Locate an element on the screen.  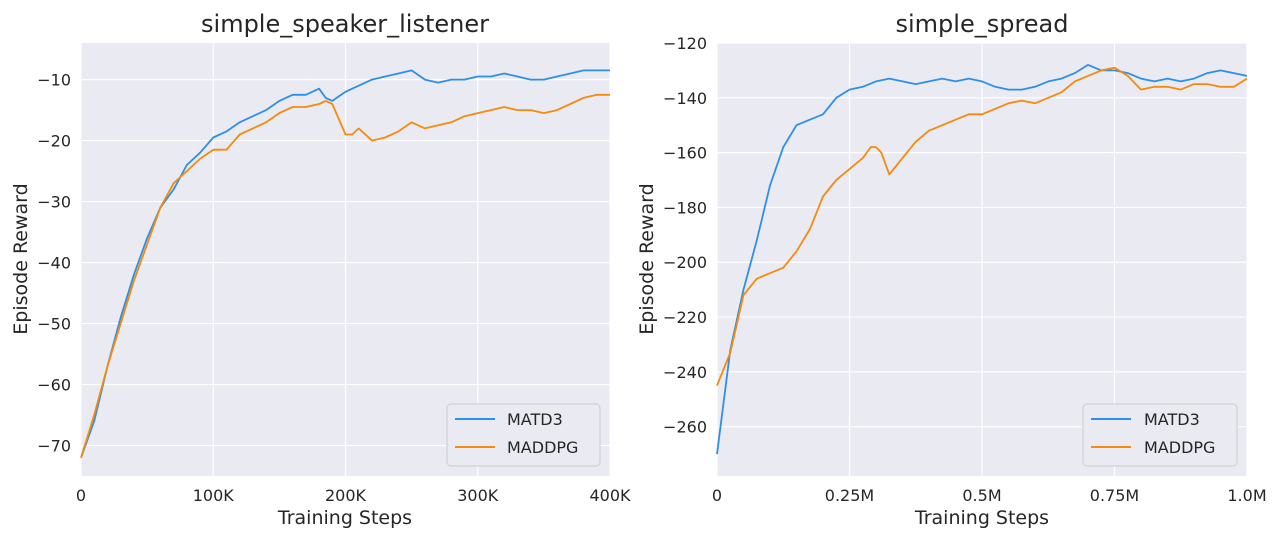
chart-left-legend: MATD3 MADDPG is located at coordinates (523, 435).